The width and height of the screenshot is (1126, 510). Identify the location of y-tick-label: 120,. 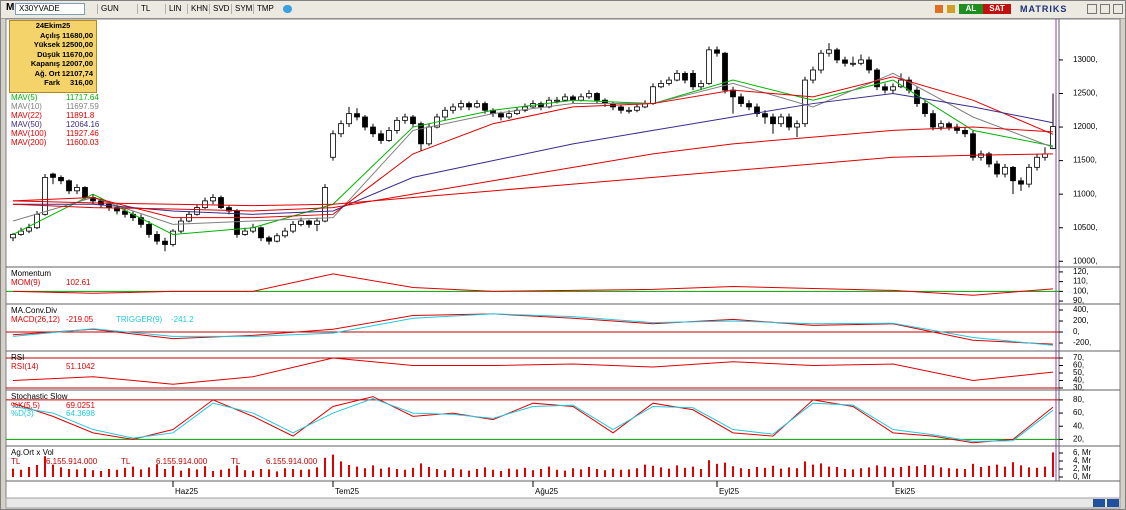
(1081, 271).